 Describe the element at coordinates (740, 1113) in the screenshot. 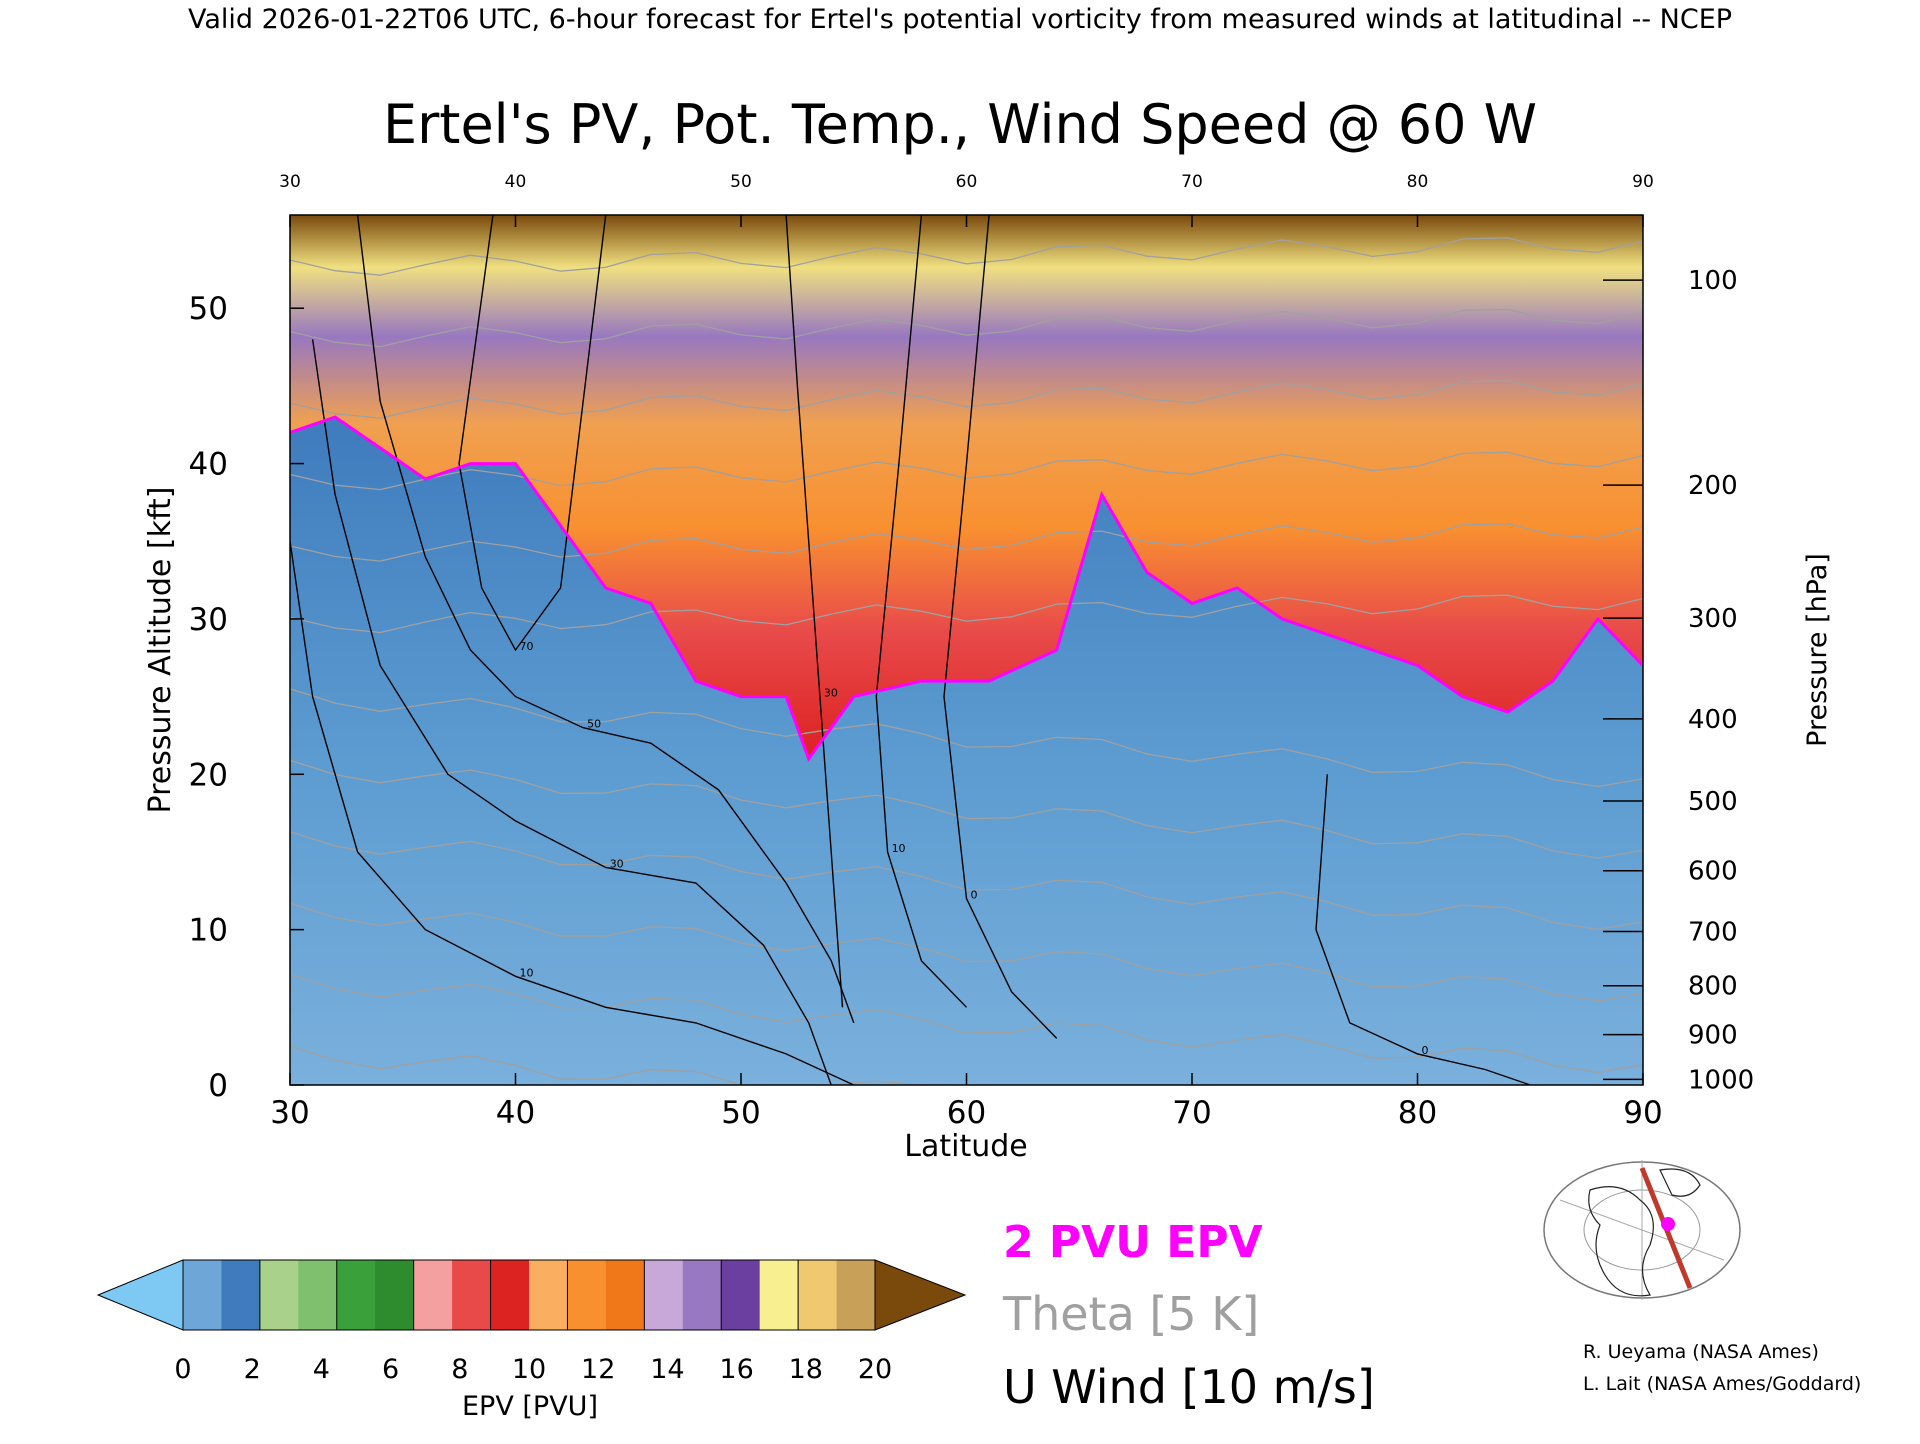

I see `x-tick-label: 50` at that location.